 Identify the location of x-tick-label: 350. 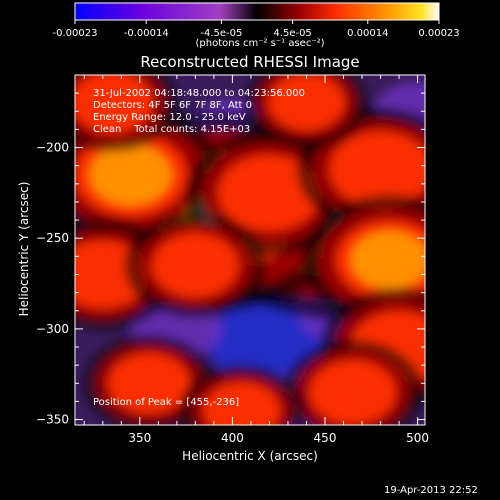
(139, 438).